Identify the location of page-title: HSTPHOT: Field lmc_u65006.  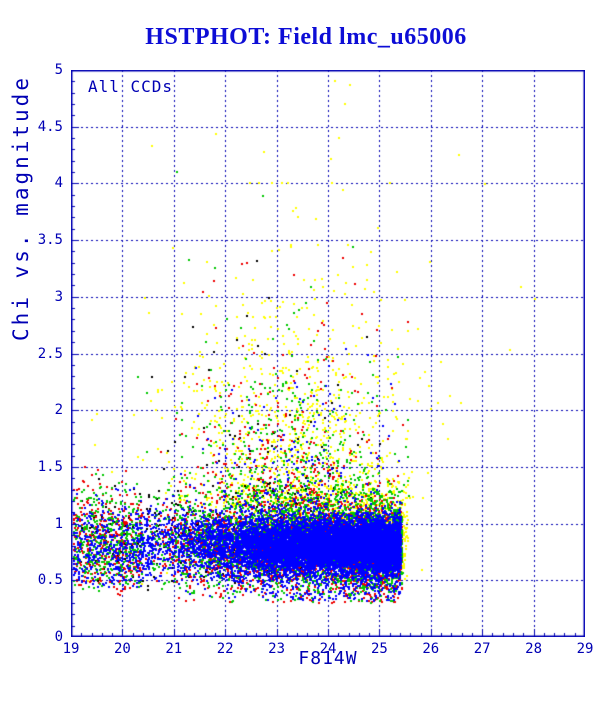
(306, 37).